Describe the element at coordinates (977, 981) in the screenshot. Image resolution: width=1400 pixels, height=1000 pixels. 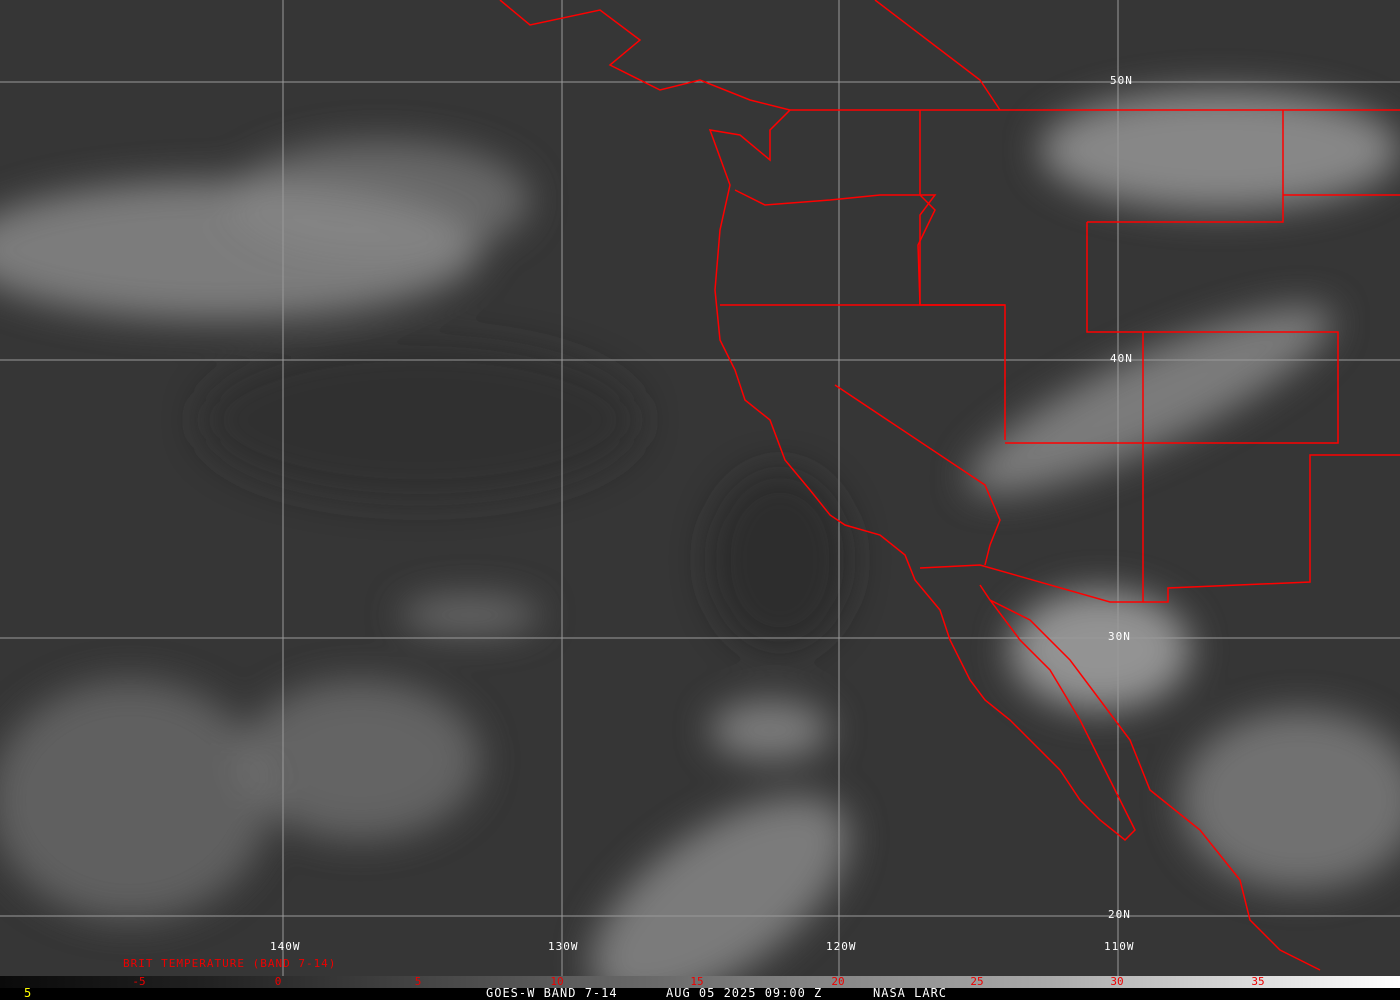
I see `colorbar-tick: 25` at that location.